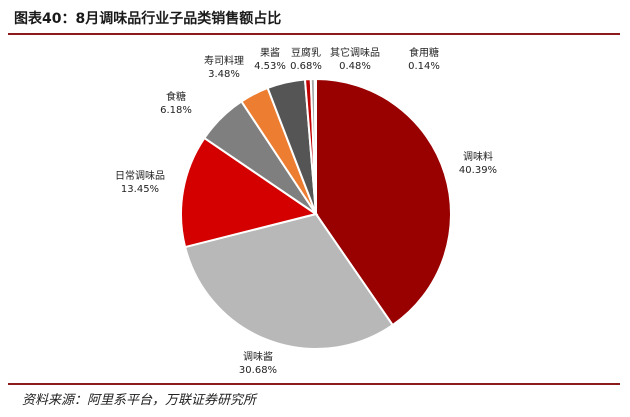 The width and height of the screenshot is (630, 417). What do you see at coordinates (224, 74) in the screenshot?
I see `slice-value-label: 3.48%` at bounding box center [224, 74].